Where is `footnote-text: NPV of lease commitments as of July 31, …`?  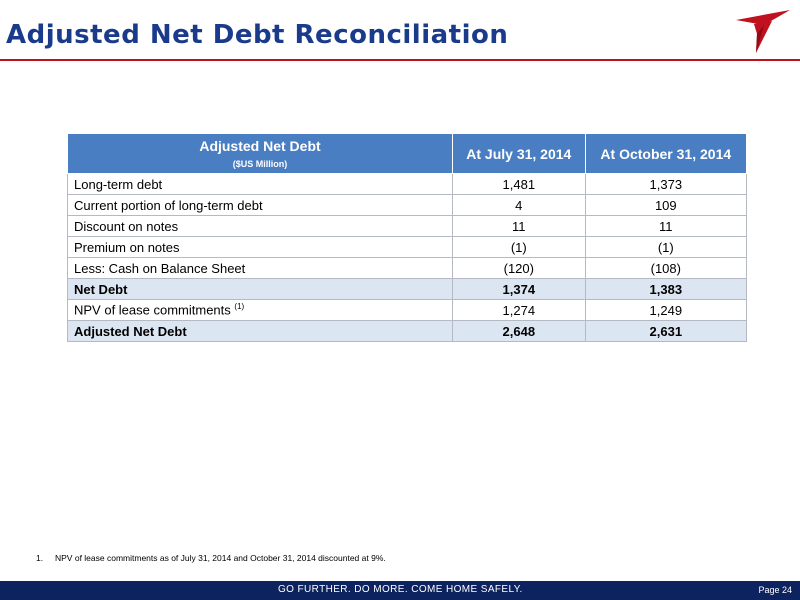
footnote-text: NPV of lease commitments as of July 31, … is located at coordinates (220, 558).